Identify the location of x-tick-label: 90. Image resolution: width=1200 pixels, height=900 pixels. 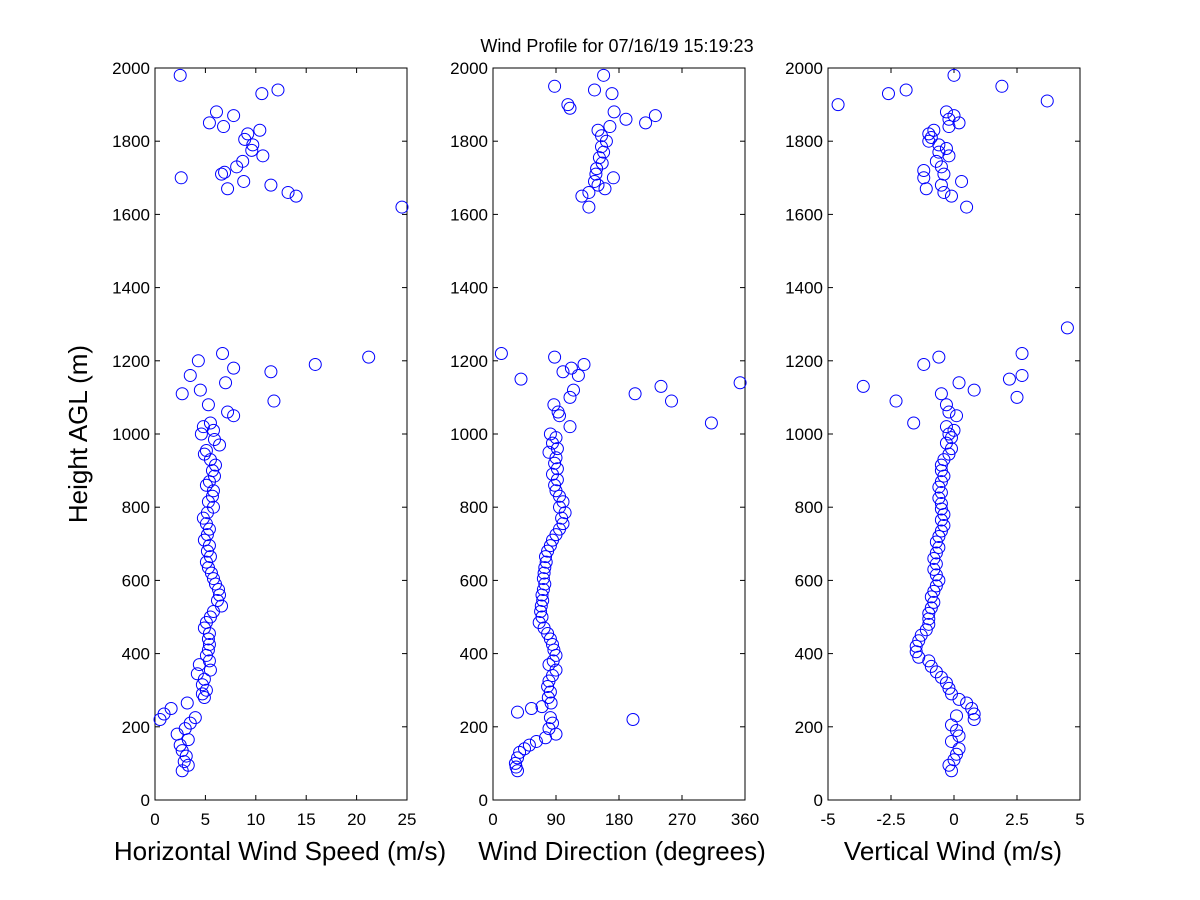
(556, 819).